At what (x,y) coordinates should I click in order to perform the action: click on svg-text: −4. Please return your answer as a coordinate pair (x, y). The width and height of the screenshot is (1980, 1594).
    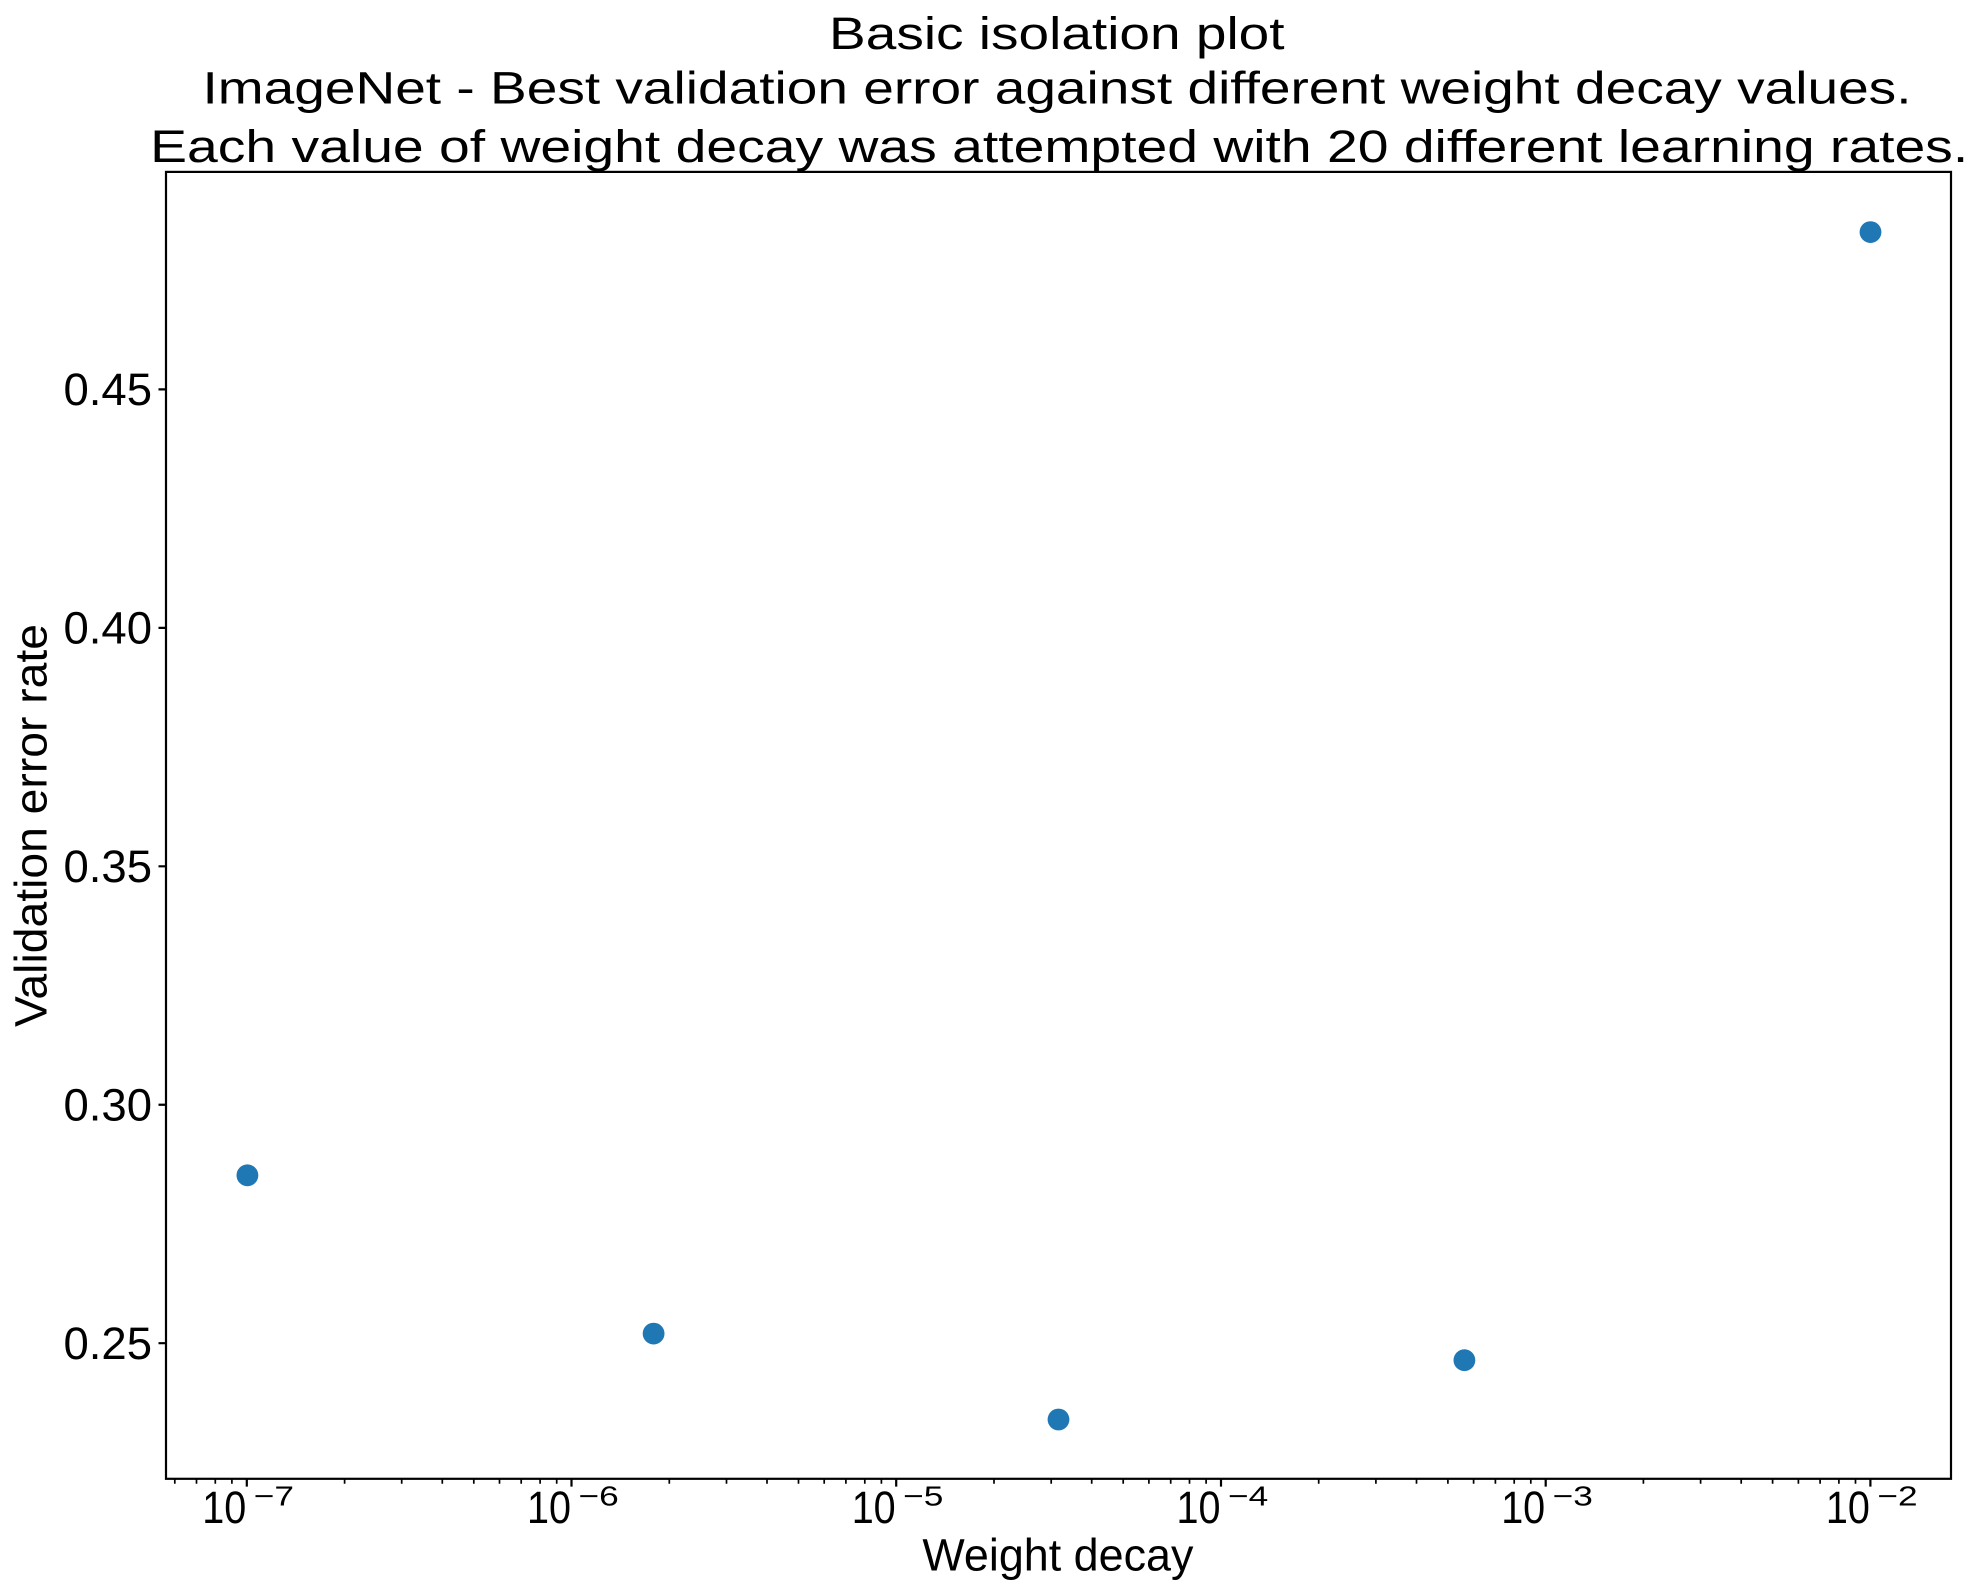
    Looking at the image, I should click on (1248, 1495).